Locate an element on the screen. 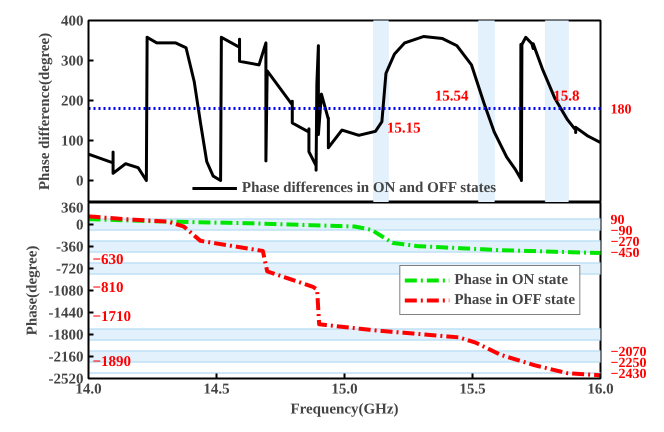  y-tick-label: 400 is located at coordinates (72, 22).